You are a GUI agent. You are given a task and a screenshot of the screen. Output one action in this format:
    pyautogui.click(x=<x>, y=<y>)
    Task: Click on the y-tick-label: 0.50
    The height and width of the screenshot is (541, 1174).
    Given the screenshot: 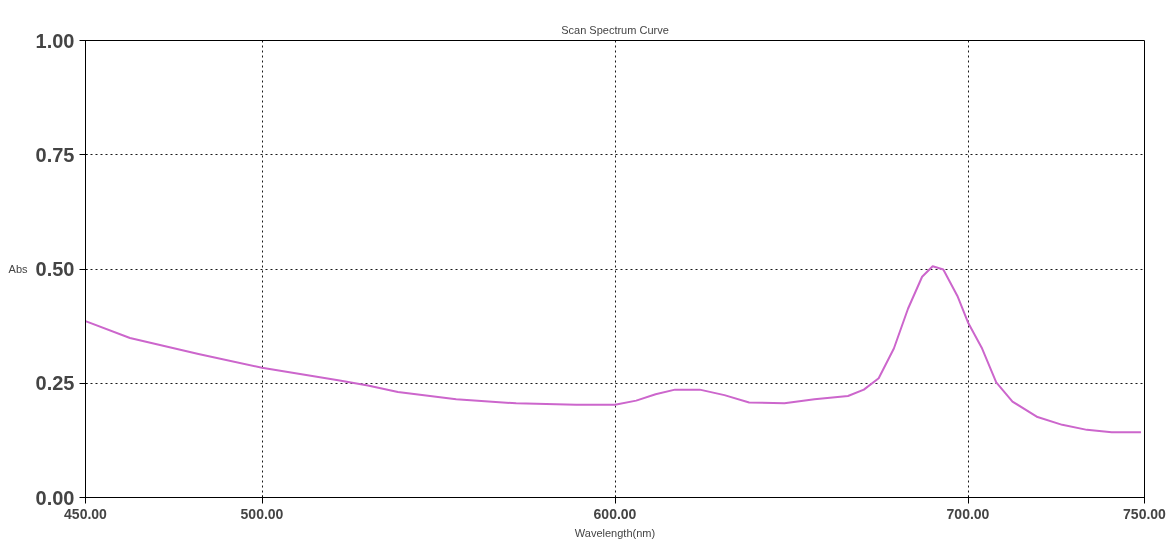 What is the action you would take?
    pyautogui.click(x=55, y=269)
    